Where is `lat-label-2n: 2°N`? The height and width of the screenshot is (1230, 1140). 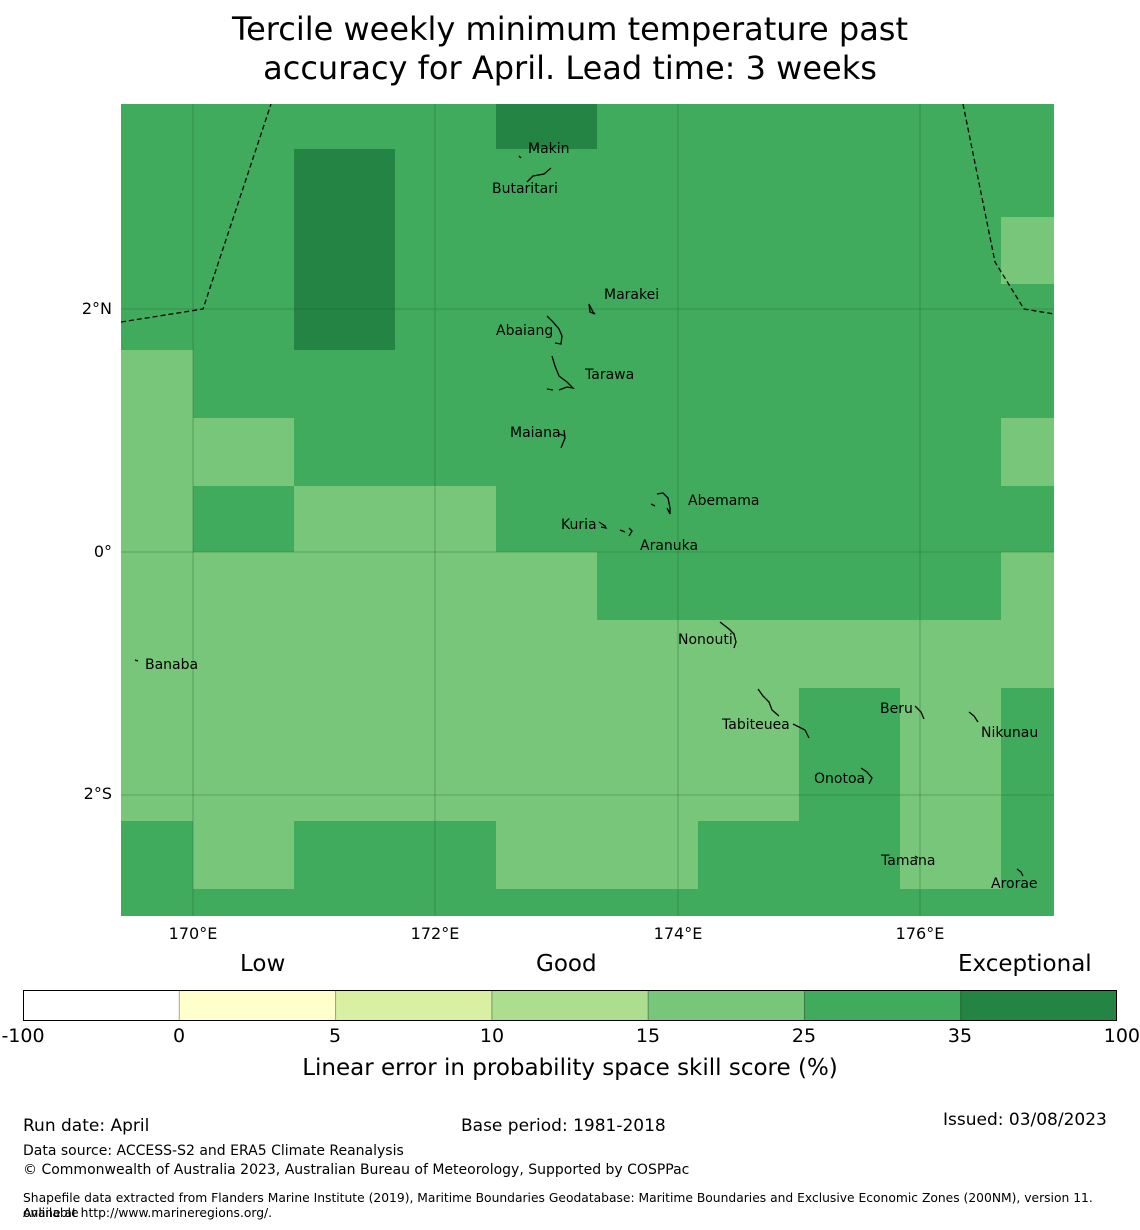 lat-label-2n: 2°N is located at coordinates (96, 308).